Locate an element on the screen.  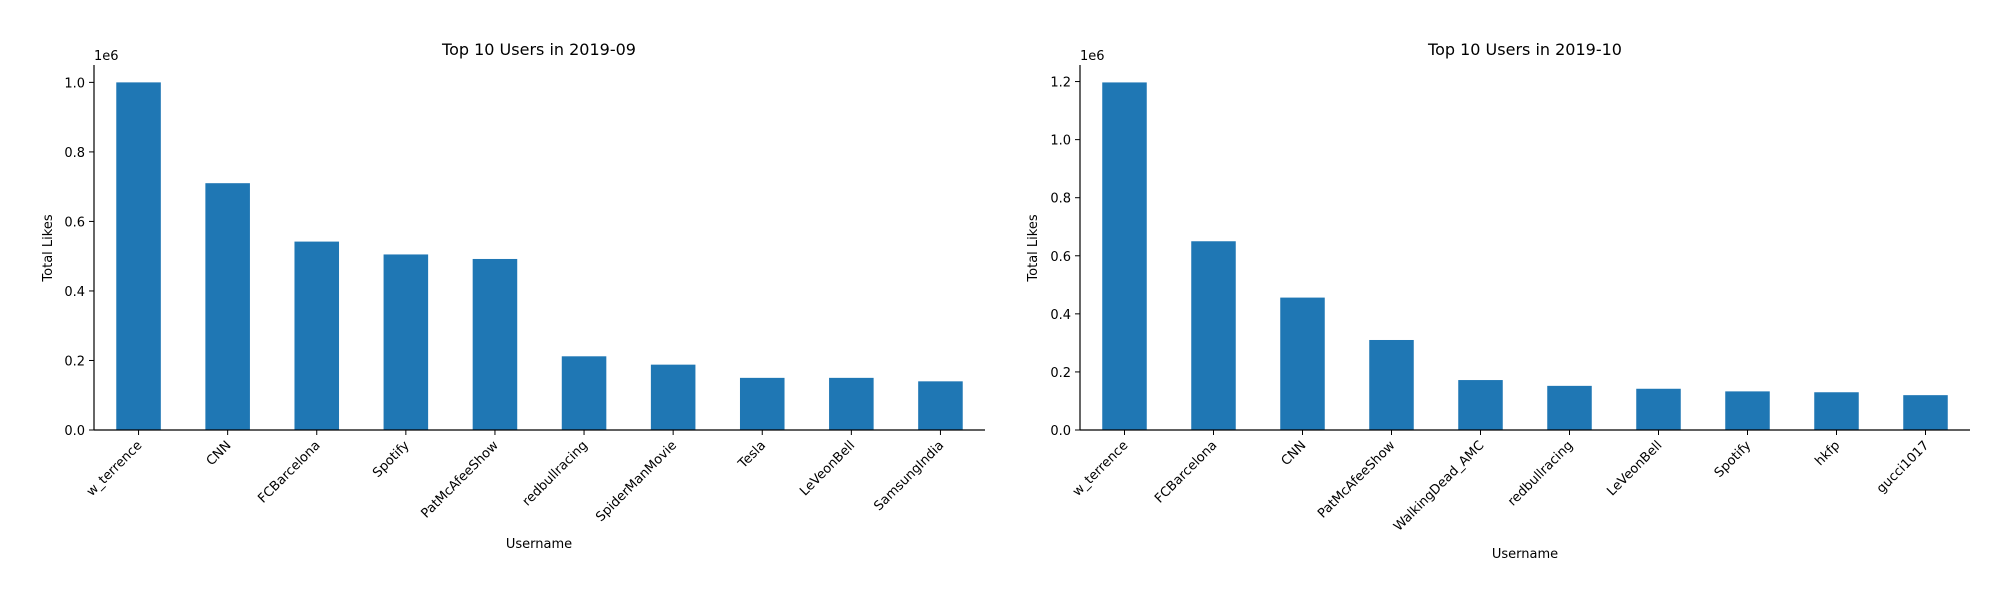
chart-2-x-label: Username is located at coordinates (1525, 554).